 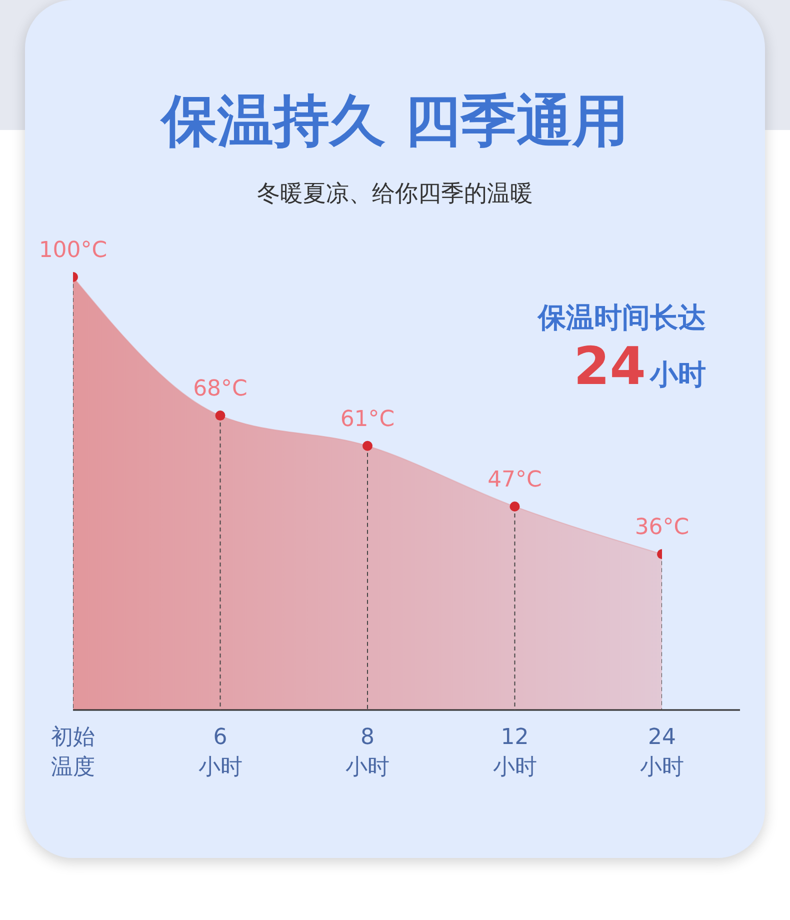 I want to click on x-tick-label: 8小时, so click(x=368, y=752).